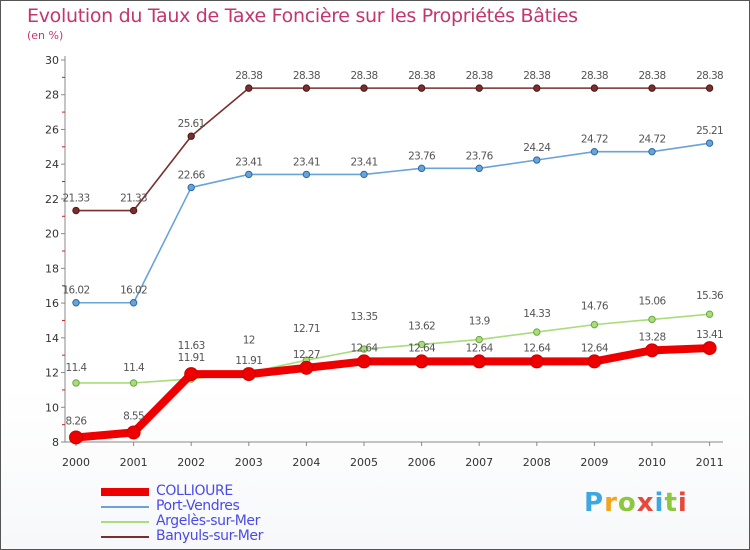  What do you see at coordinates (710, 462) in the screenshot?
I see `x-tick-label: 2011` at bounding box center [710, 462].